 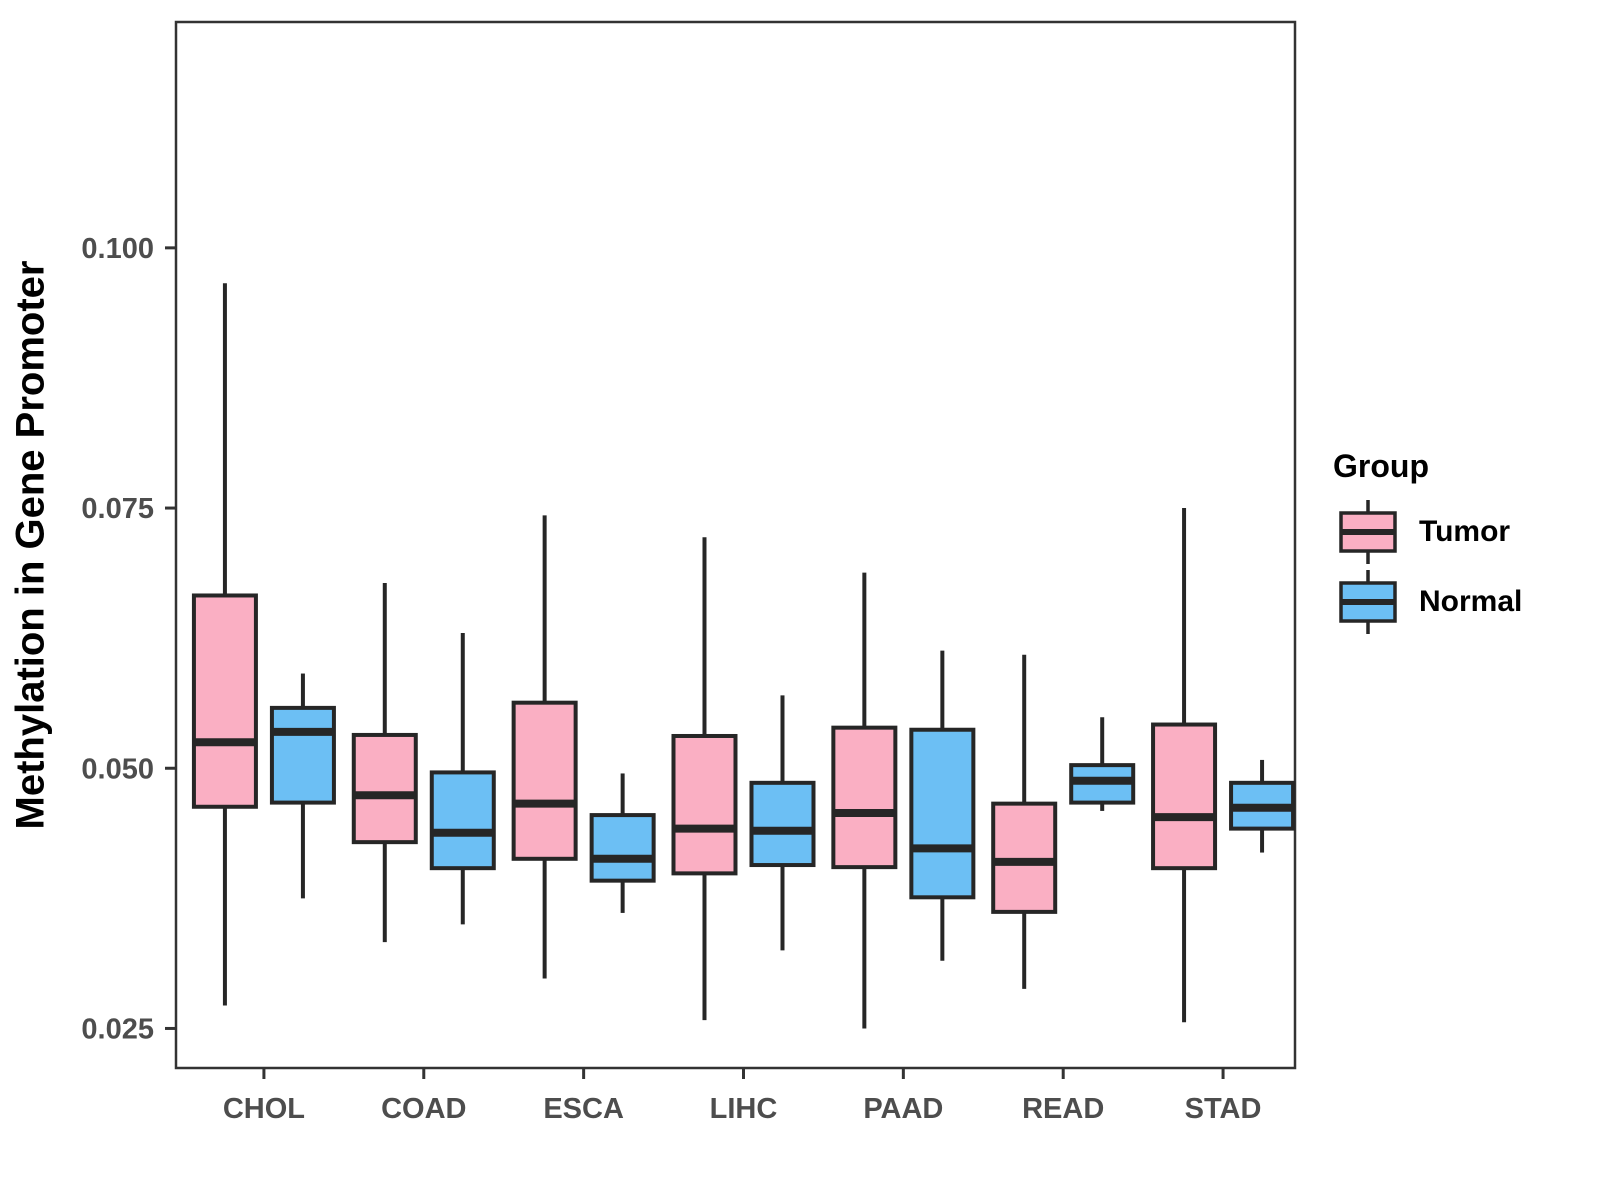 I want to click on legend-key-normal-boxplot-icon, so click(x=1368, y=602).